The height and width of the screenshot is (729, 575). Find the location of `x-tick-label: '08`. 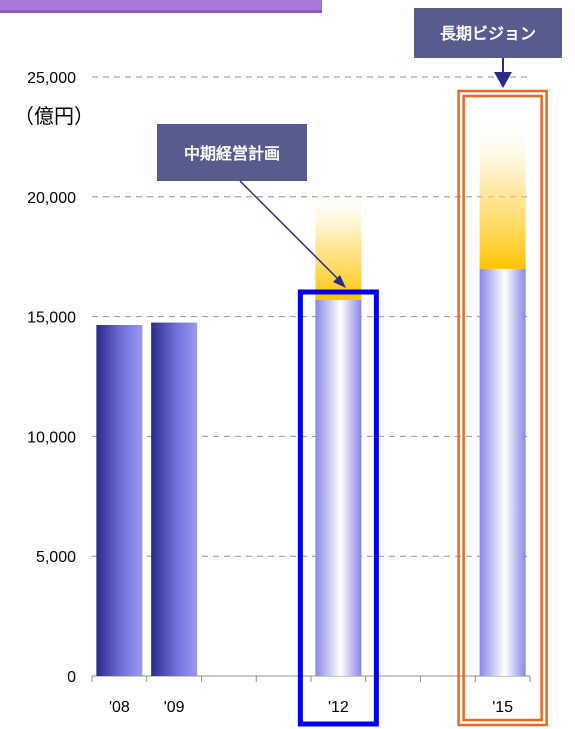

x-tick-label: '08 is located at coordinates (119, 707).